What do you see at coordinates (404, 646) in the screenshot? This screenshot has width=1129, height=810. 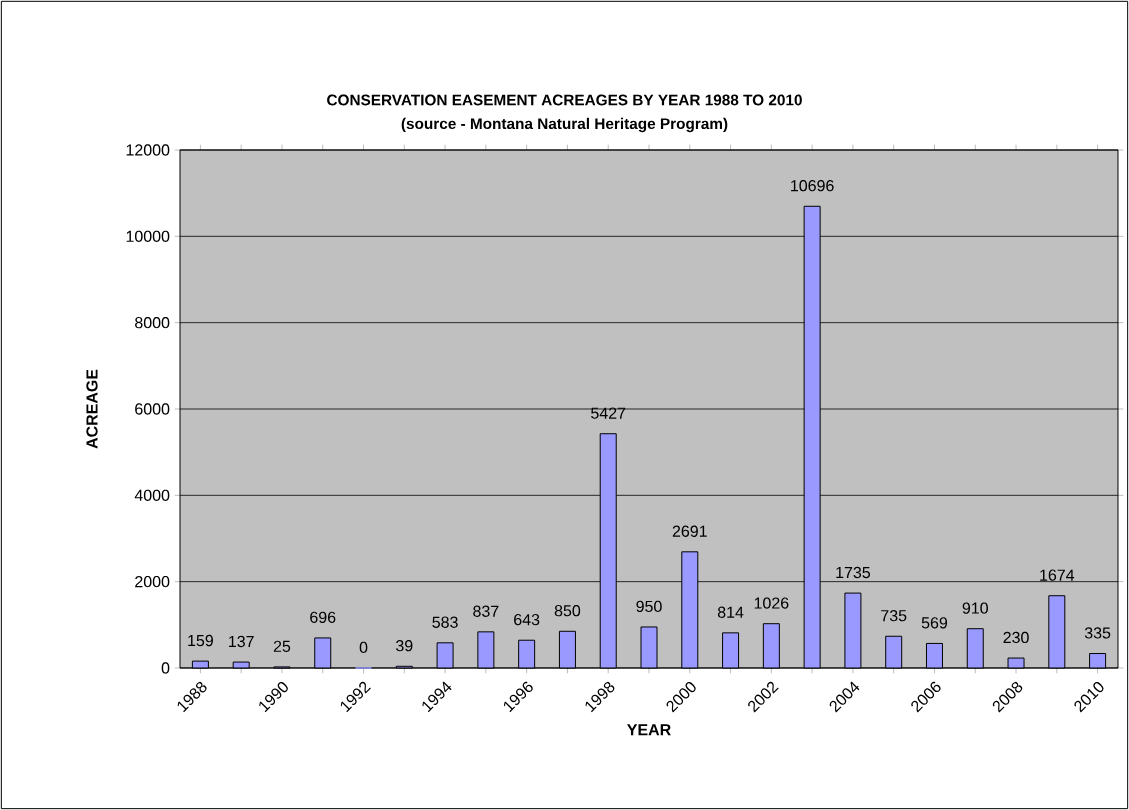 I see `data-label: 39` at bounding box center [404, 646].